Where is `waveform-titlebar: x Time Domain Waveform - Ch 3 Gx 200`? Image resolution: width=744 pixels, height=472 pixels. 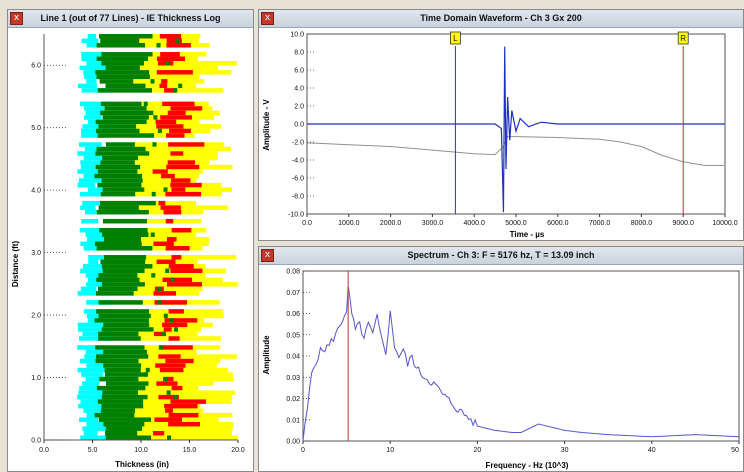 waveform-titlebar: x Time Domain Waveform - Ch 3 Gx 200 is located at coordinates (501, 19).